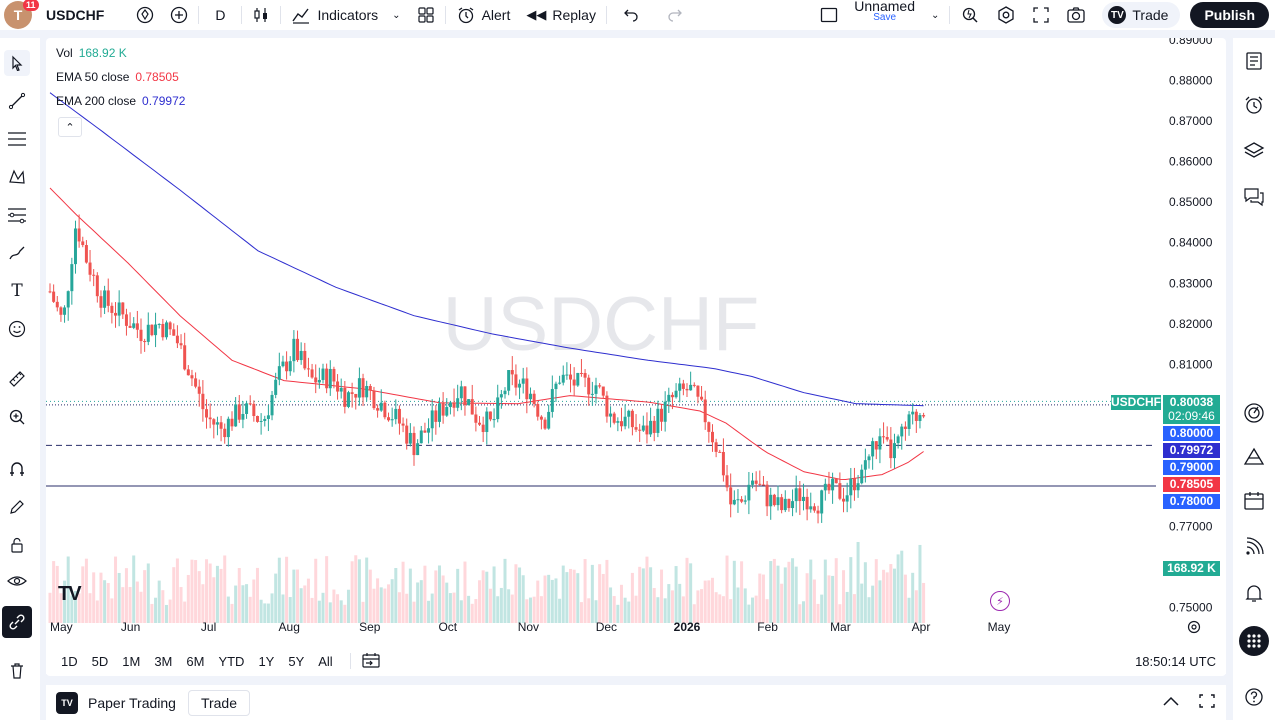  What do you see at coordinates (1175, 661) in the screenshot?
I see `clock-utc: 18:50:14 UTC` at bounding box center [1175, 661].